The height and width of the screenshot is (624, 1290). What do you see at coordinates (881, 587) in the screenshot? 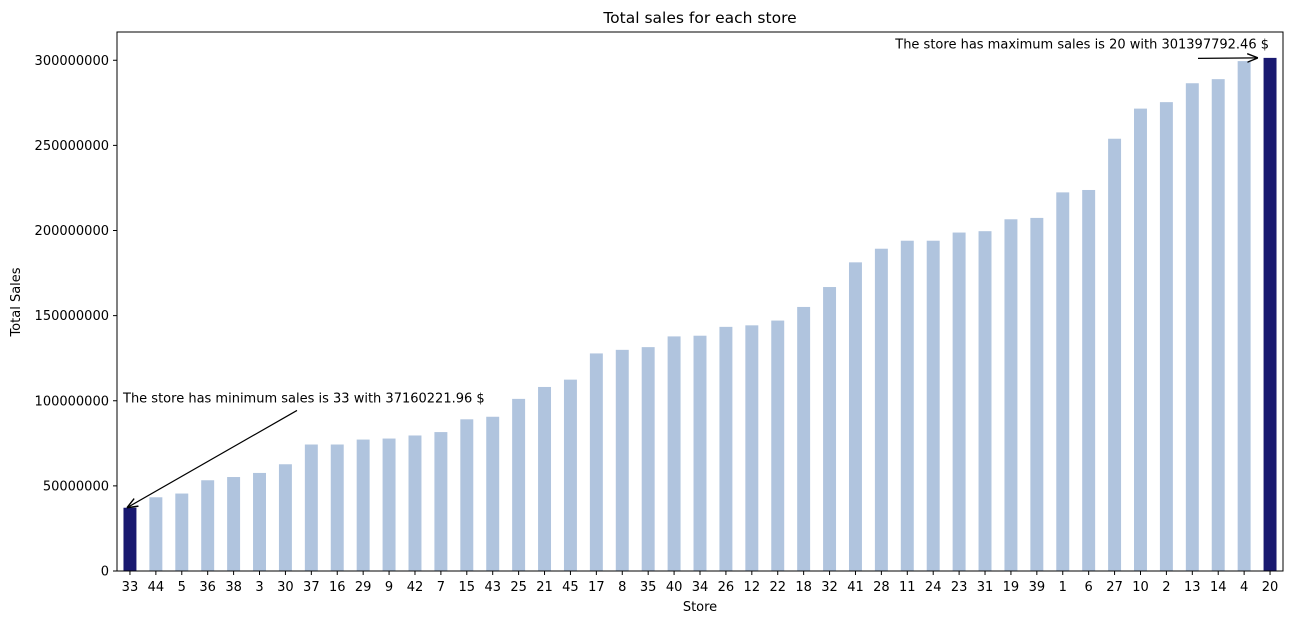
I see `x-tick-label: 28` at bounding box center [881, 587].